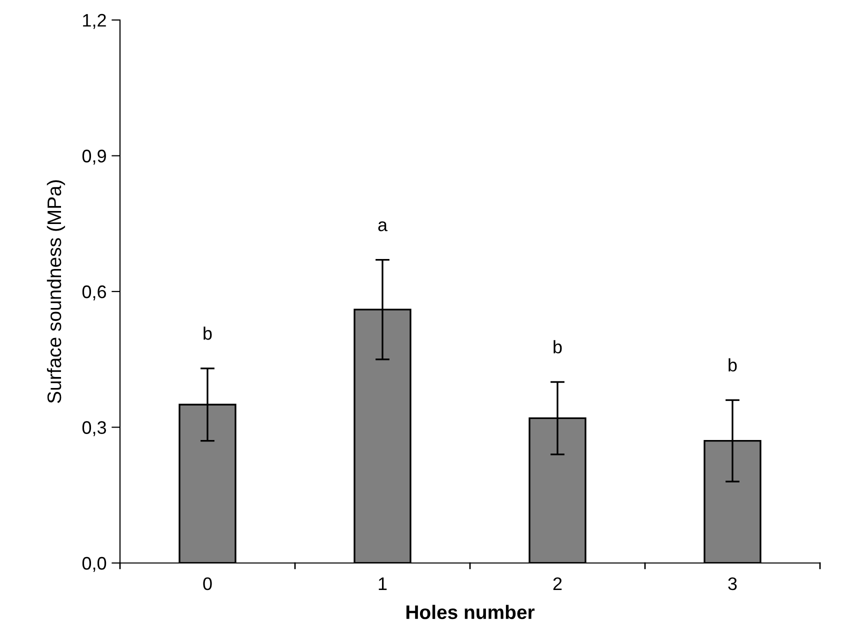 This screenshot has width=854, height=641. What do you see at coordinates (470, 612) in the screenshot?
I see `x-axis-title: Holes number` at bounding box center [470, 612].